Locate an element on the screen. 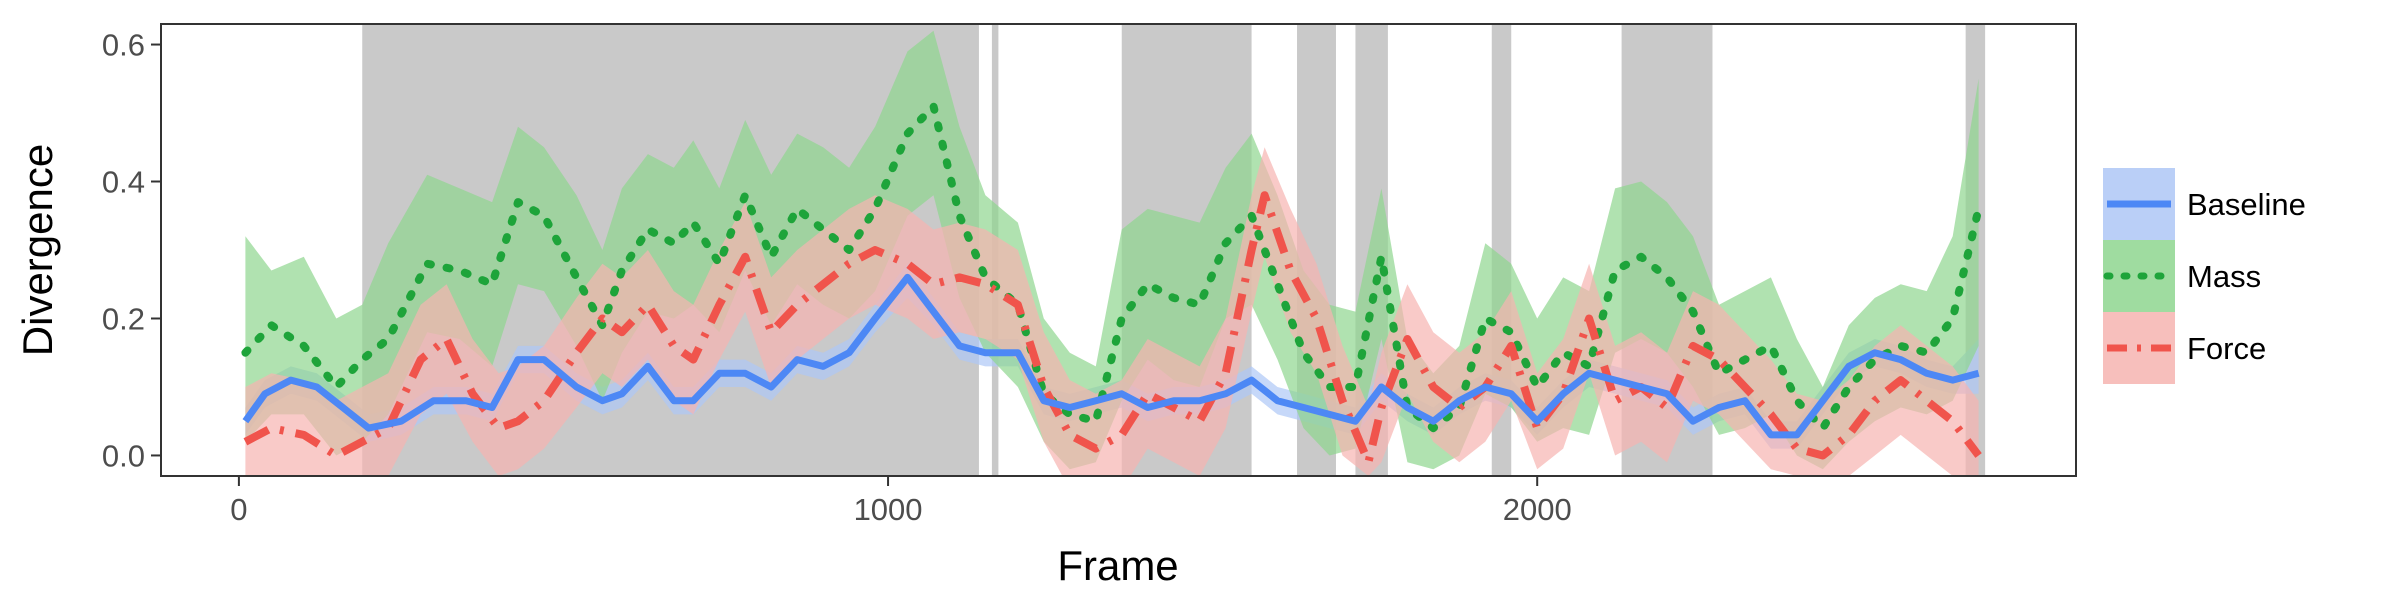  y-axis-title: Divergence is located at coordinates (37, 250).